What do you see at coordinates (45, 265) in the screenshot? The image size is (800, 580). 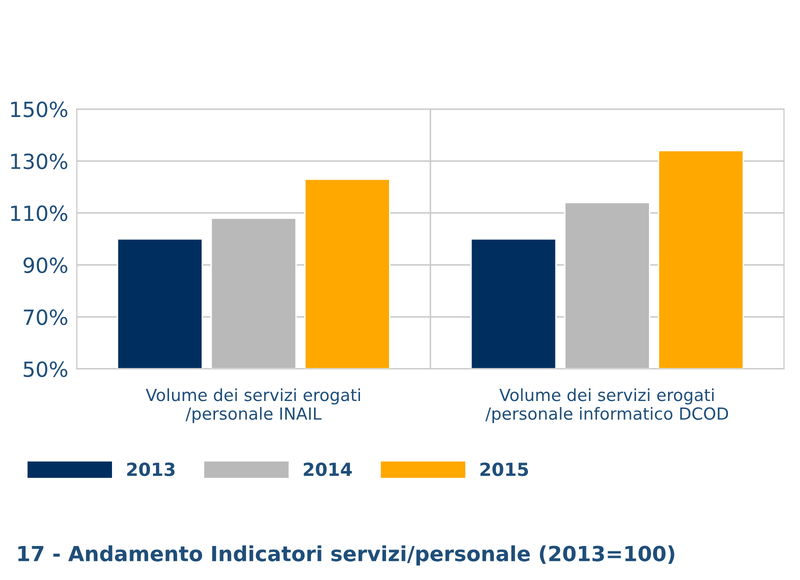 I see `y-tick-label: 90%` at bounding box center [45, 265].